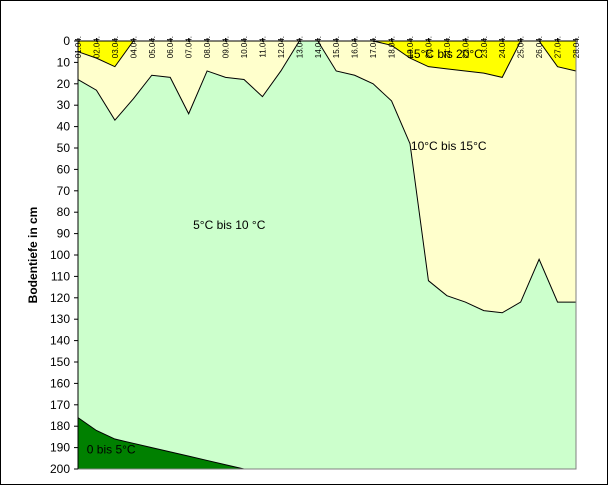  I want to click on y-tick-label: 90, so click(64, 234).